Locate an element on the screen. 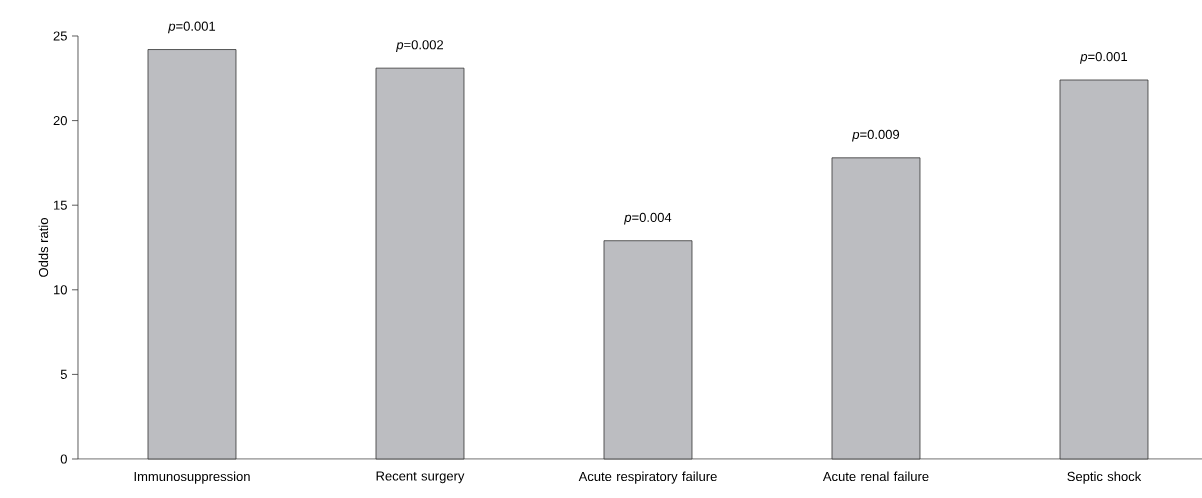 This screenshot has height=498, width=1202. y-tick-label: 20 is located at coordinates (60, 120).